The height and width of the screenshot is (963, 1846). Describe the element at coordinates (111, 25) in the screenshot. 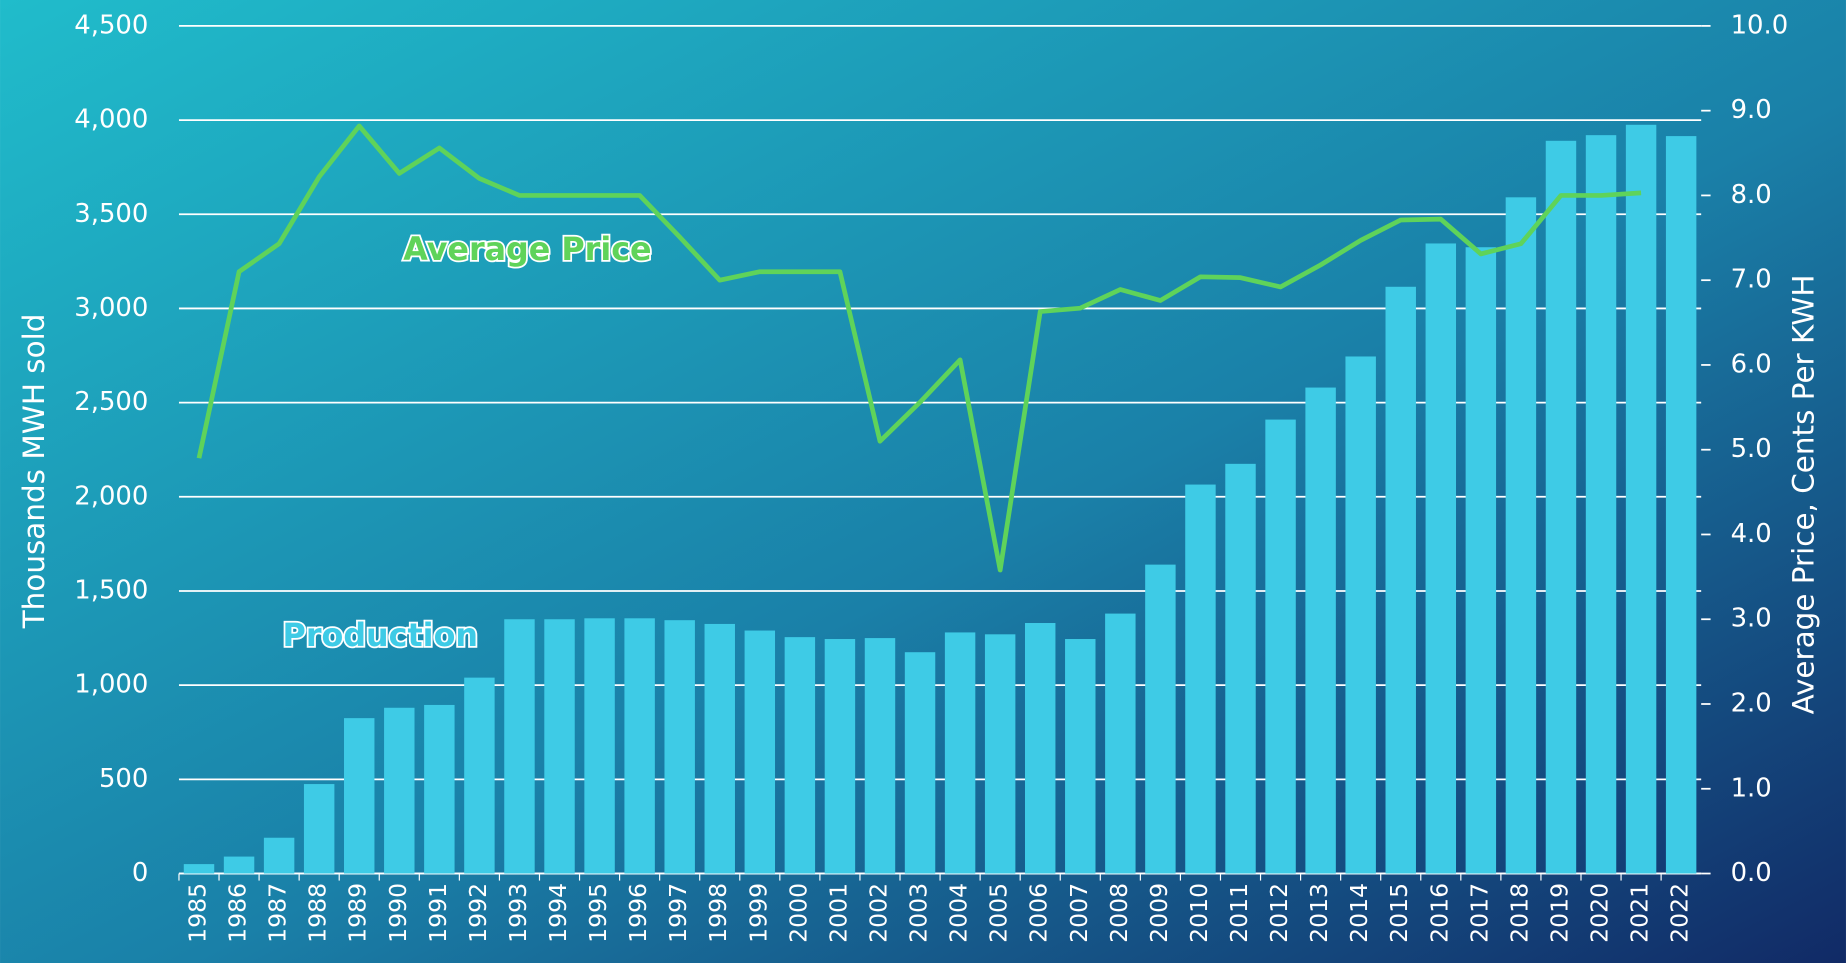

I see `y-tick-label: 4,500` at that location.